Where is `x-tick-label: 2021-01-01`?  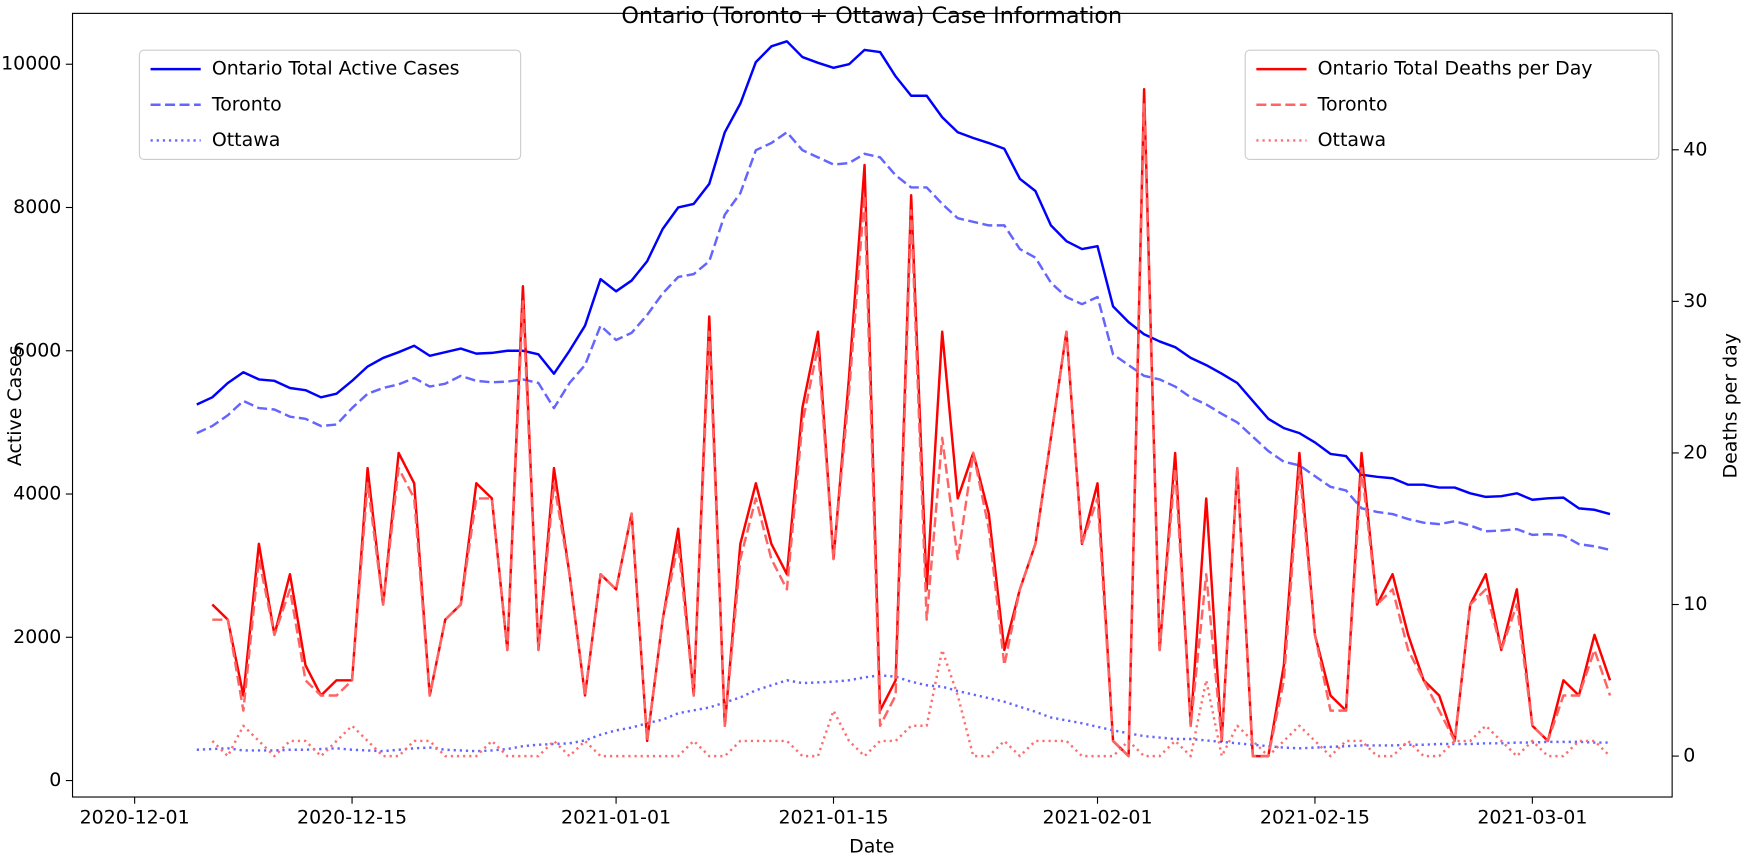 x-tick-label: 2021-01-01 is located at coordinates (616, 818).